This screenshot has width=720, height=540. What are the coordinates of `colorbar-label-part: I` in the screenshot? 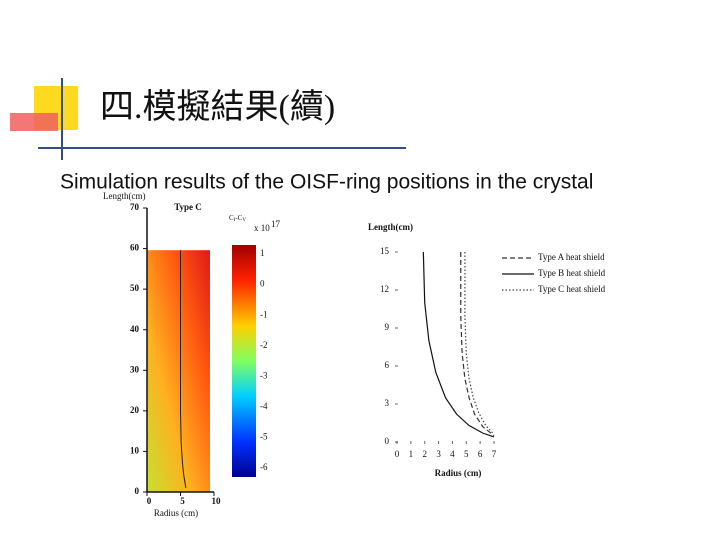 It's located at (235, 220).